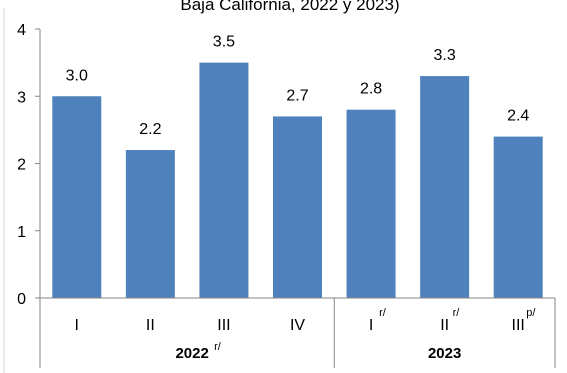 Image resolution: width=567 pixels, height=373 pixels. I want to click on y-tick-label: 4, so click(21, 30).